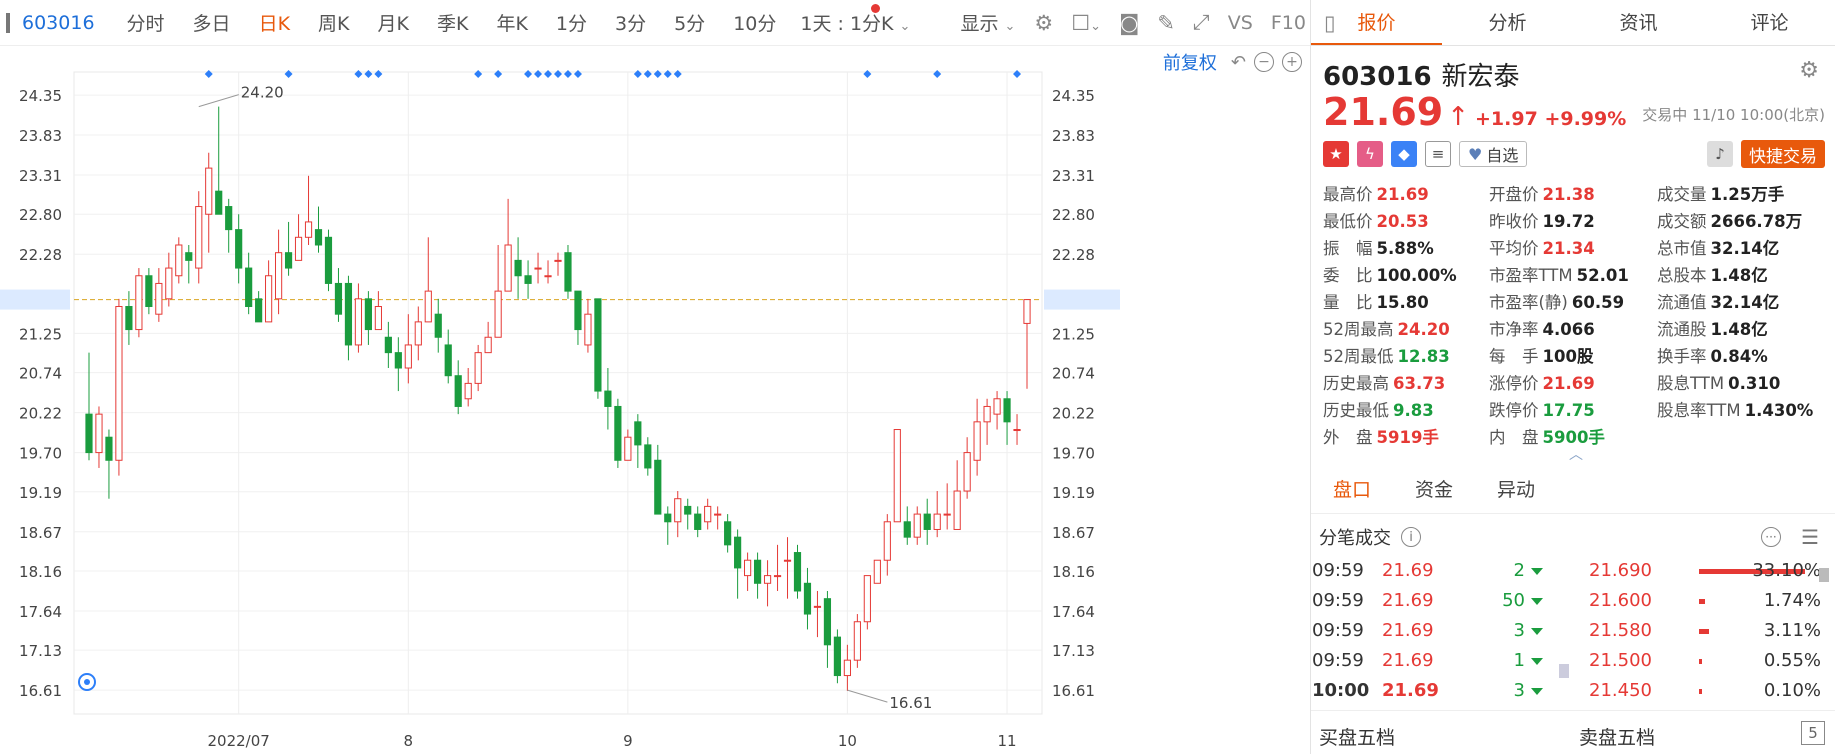 The width and height of the screenshot is (1835, 754). I want to click on distribution-scrollbar, so click(1824, 575).